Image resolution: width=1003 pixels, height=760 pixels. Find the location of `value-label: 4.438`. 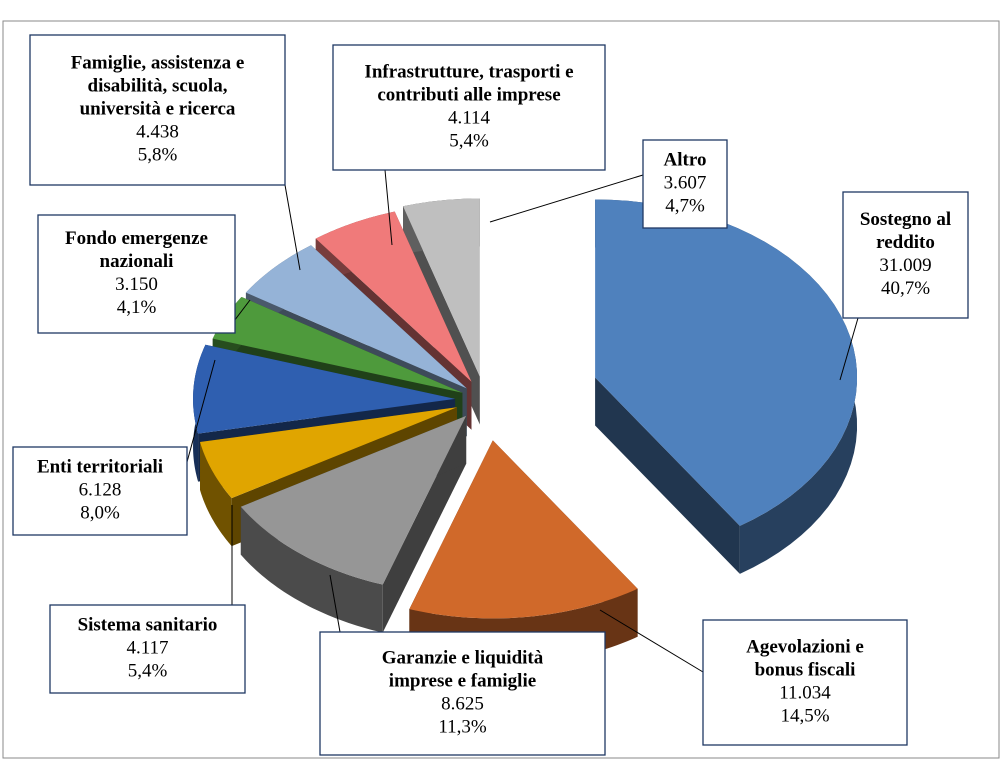

value-label: 4.438 is located at coordinates (157, 131).